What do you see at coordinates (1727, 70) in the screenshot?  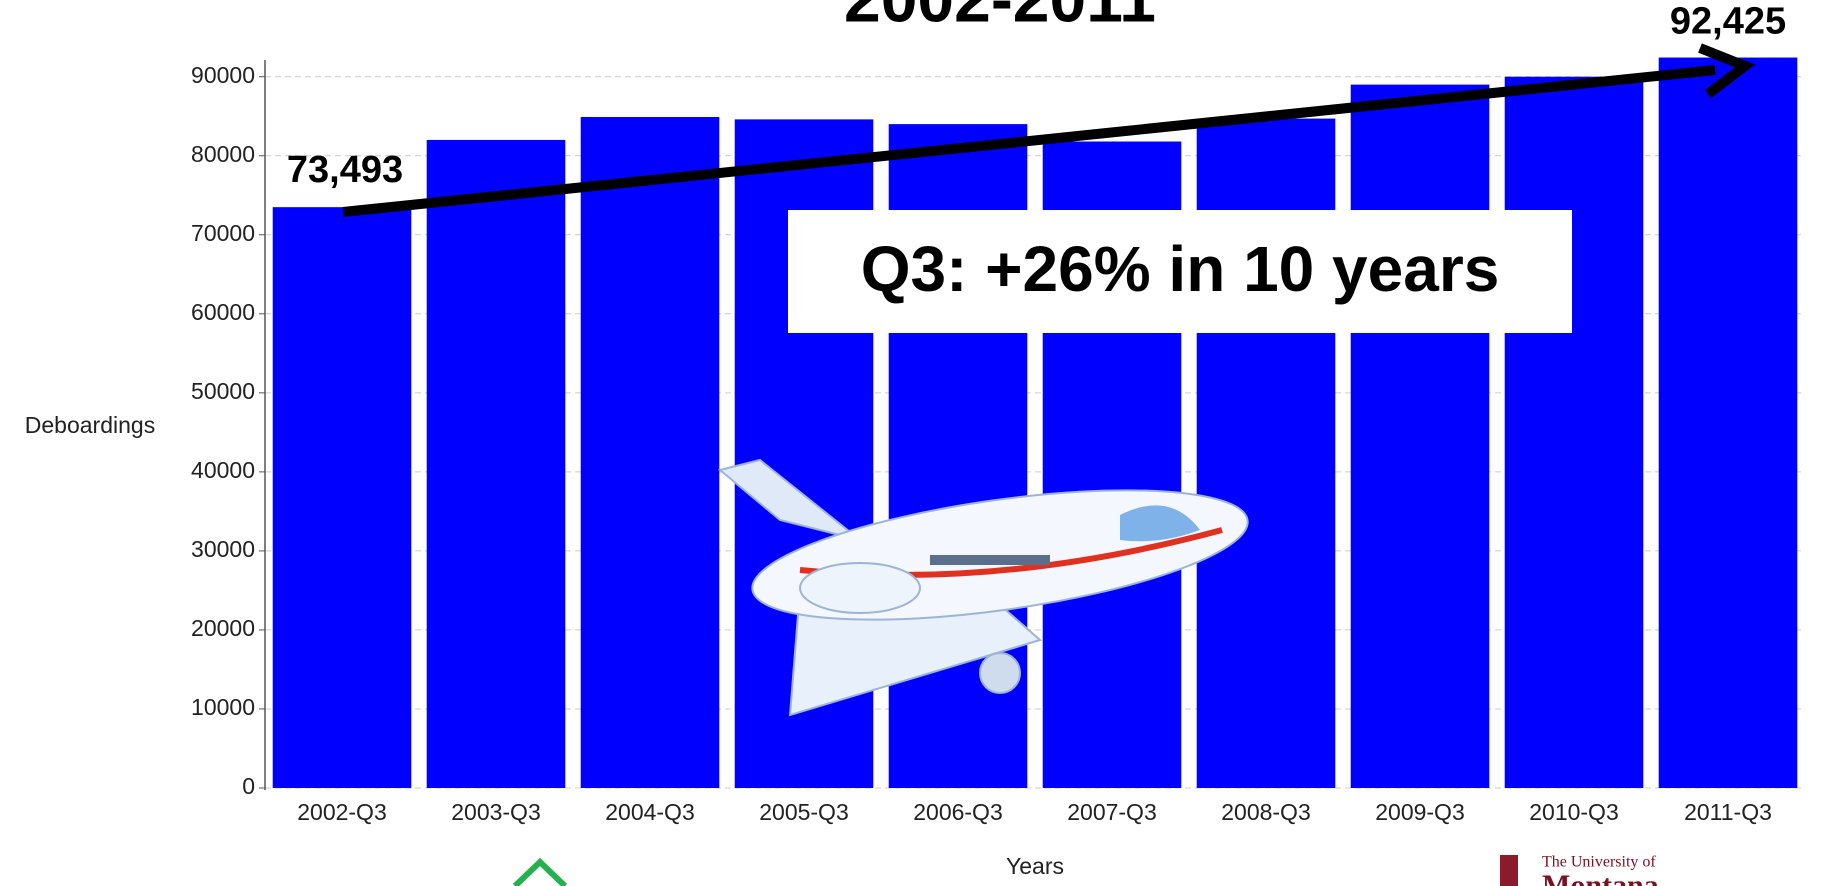 I see `trend-arrow-head` at bounding box center [1727, 70].